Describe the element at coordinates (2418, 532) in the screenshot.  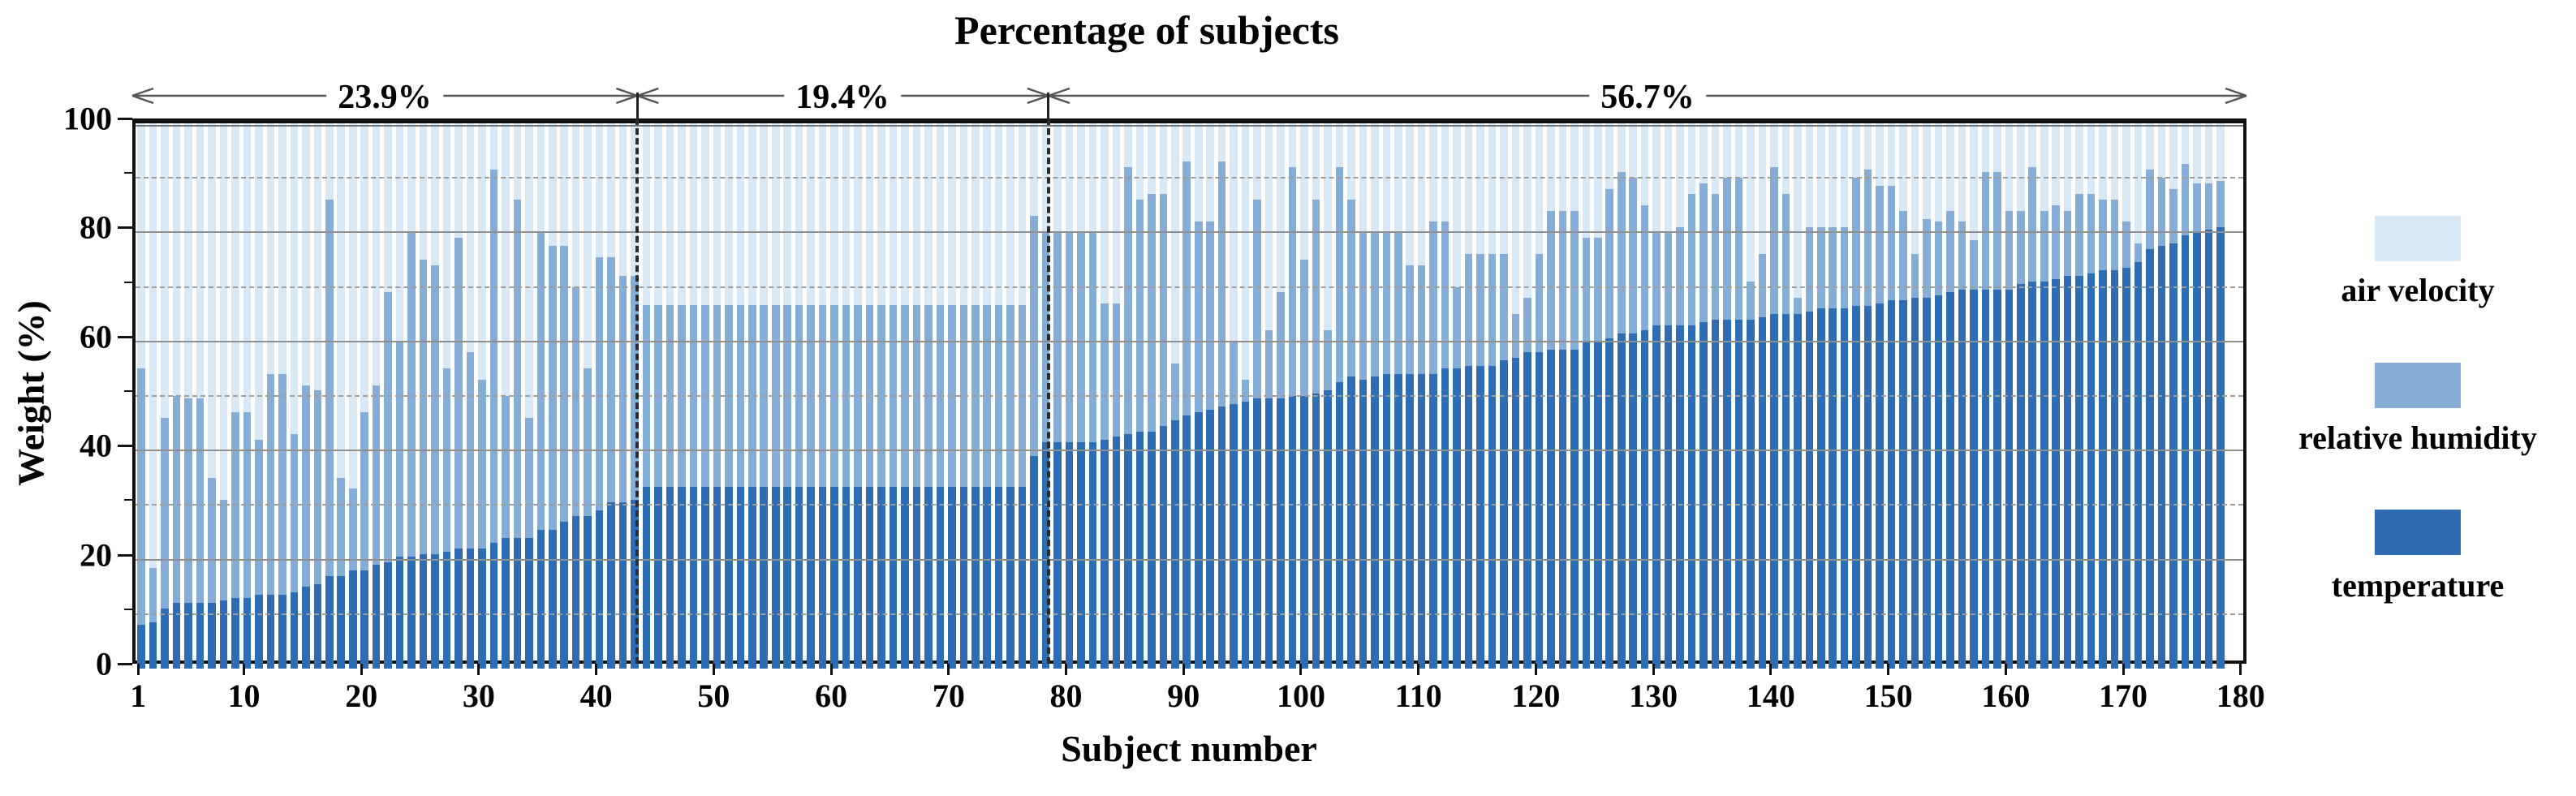
I see `legend-swatch-temperature` at that location.